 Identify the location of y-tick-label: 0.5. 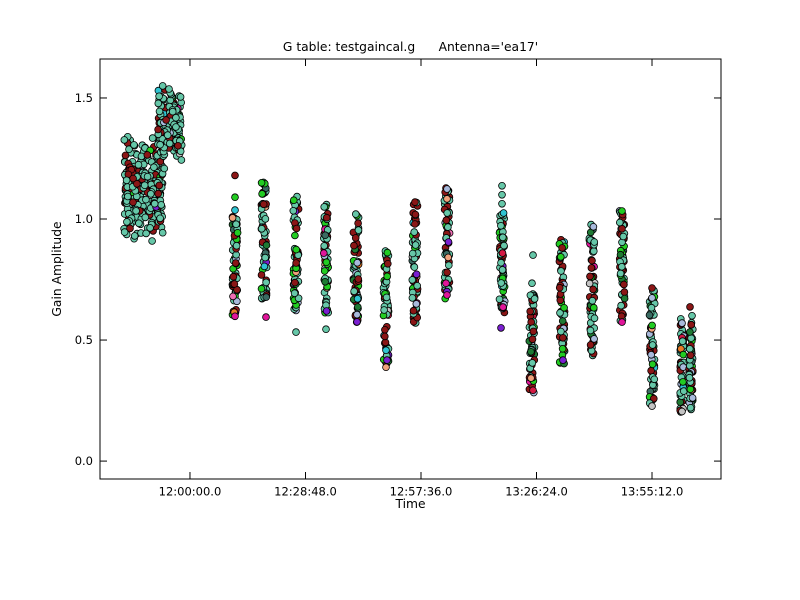
(84, 340).